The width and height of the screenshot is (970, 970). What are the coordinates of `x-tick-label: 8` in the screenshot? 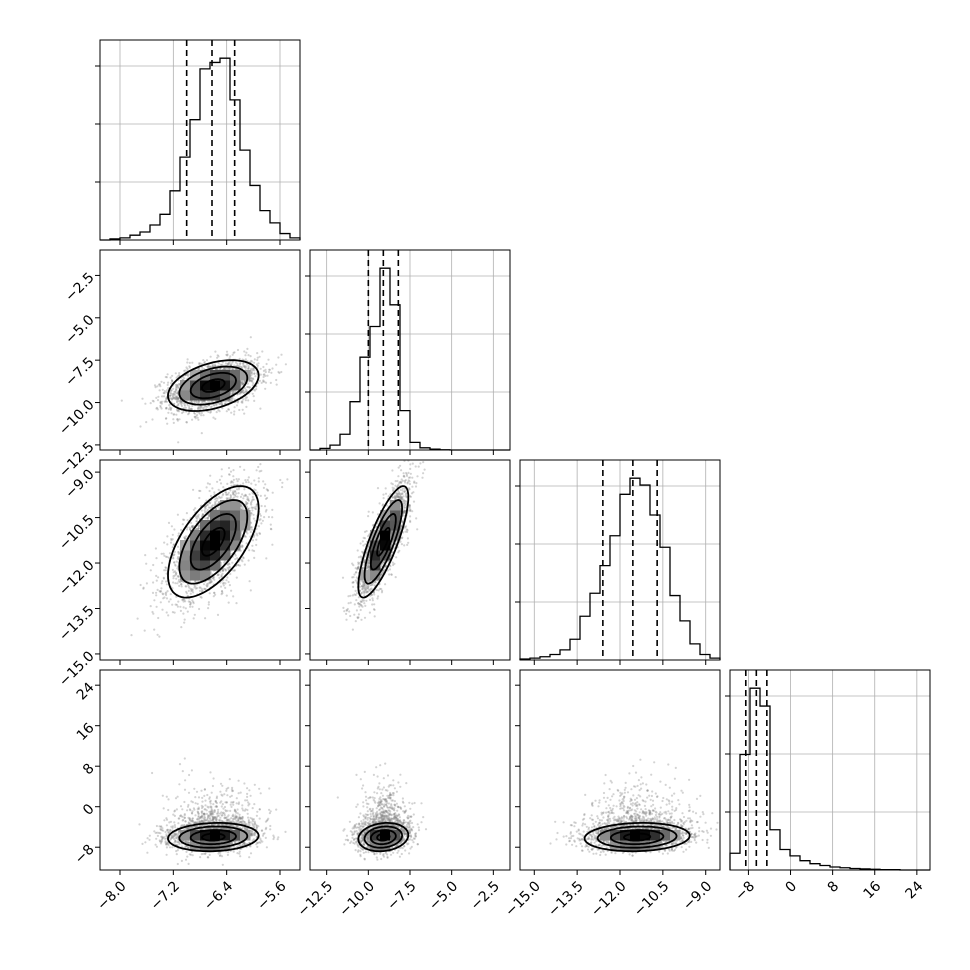 It's located at (834, 887).